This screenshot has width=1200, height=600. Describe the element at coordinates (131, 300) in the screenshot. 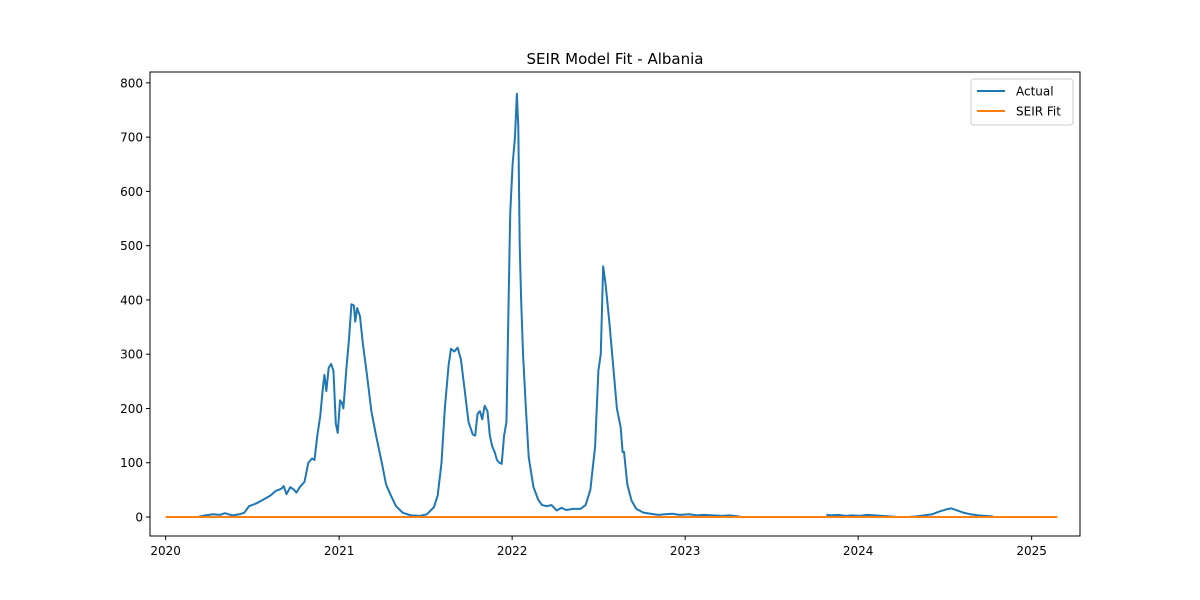

I see `y-tick-label: 400` at that location.